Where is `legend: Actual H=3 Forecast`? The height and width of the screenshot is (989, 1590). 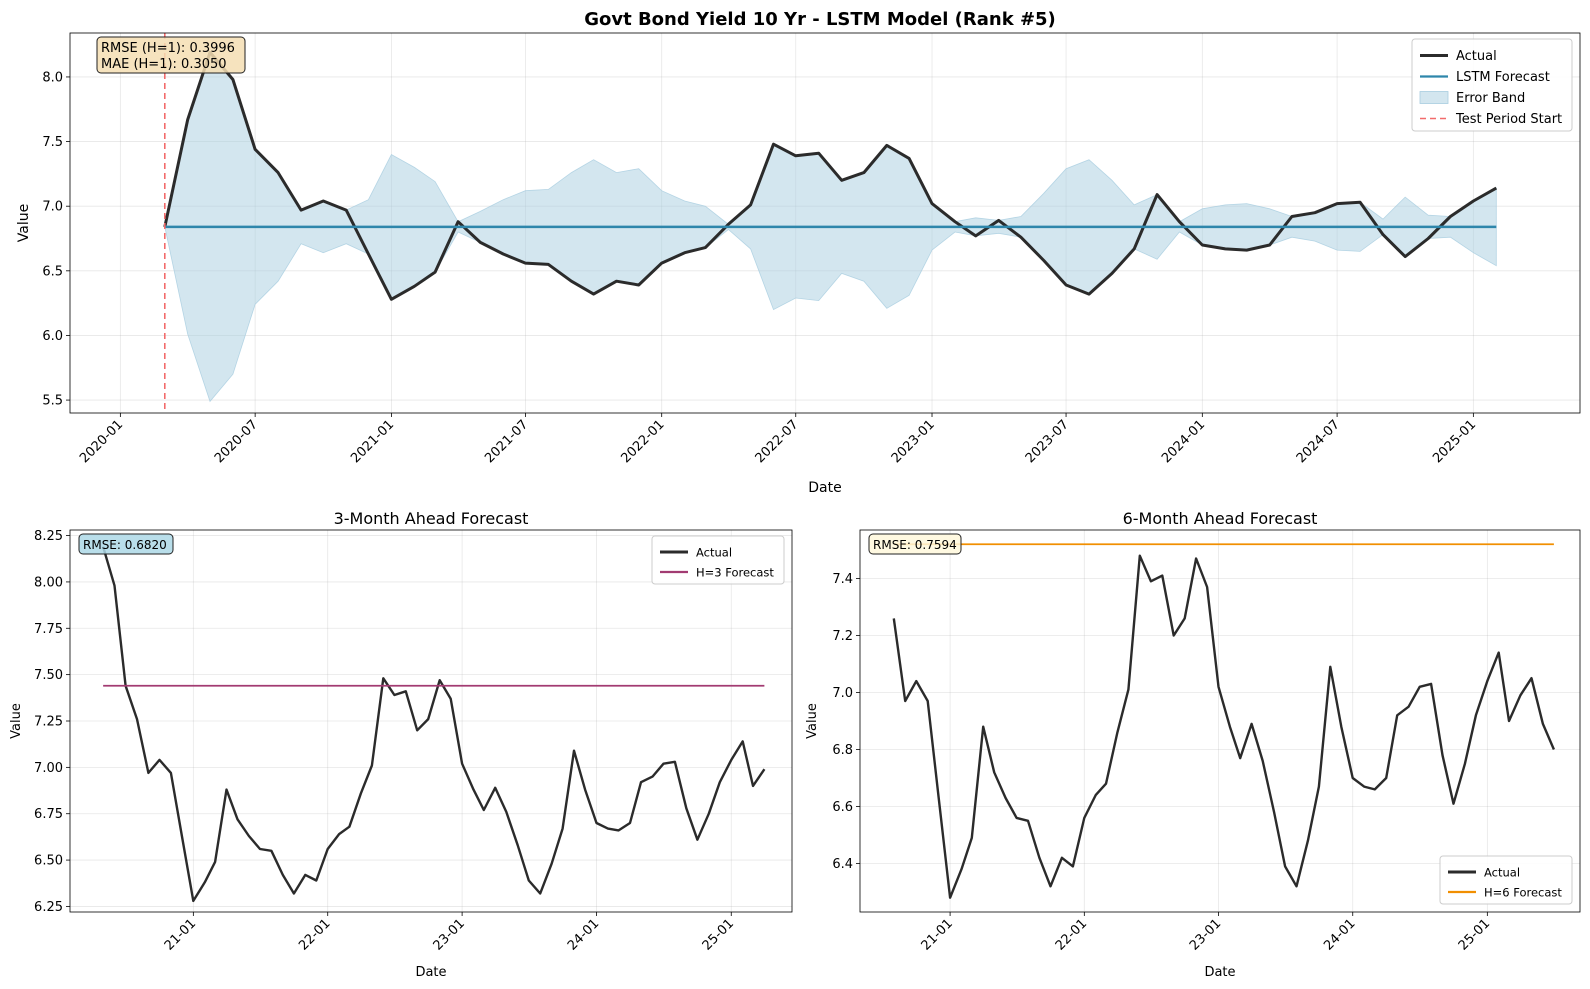
legend: Actual H=3 Forecast is located at coordinates (718, 560).